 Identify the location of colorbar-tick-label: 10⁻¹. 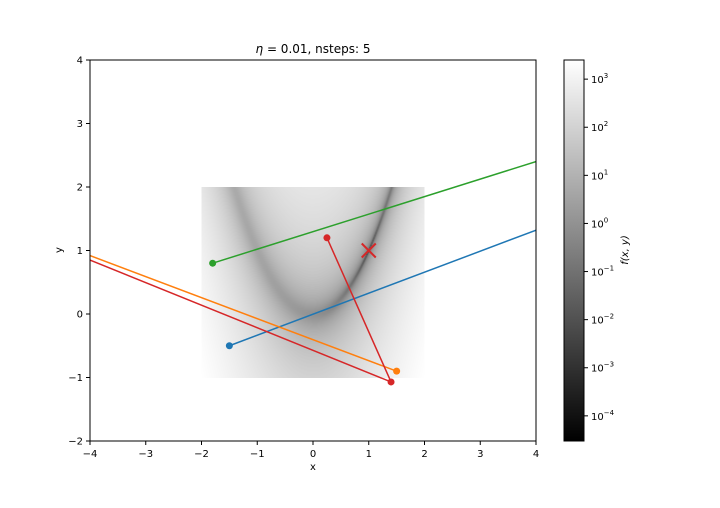
(602, 272).